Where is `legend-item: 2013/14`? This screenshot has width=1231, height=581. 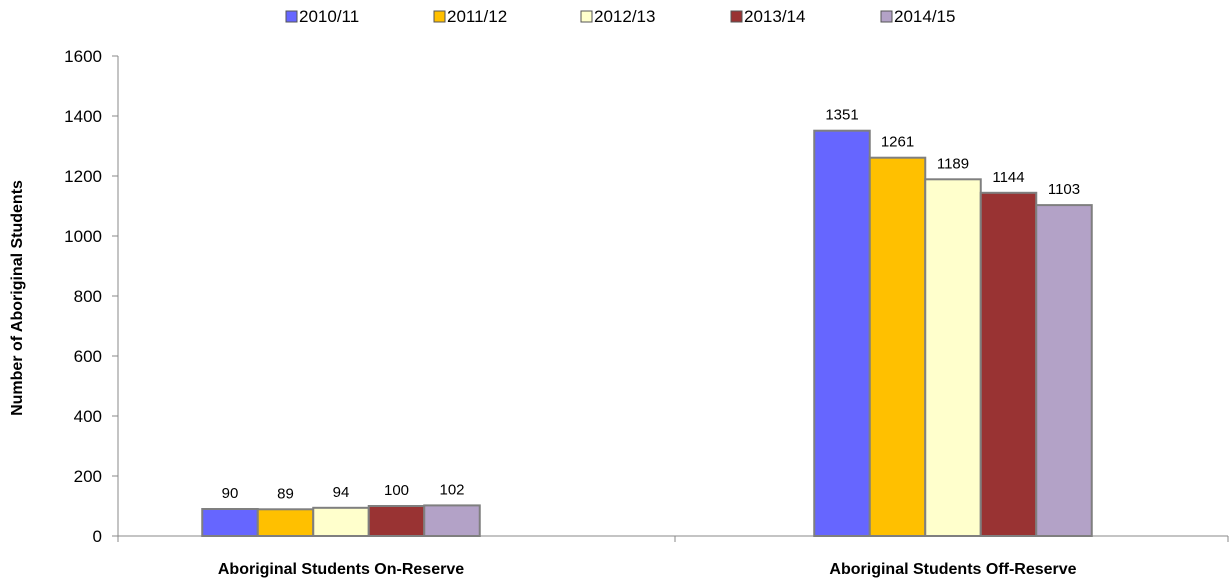 legend-item: 2013/14 is located at coordinates (767, 16).